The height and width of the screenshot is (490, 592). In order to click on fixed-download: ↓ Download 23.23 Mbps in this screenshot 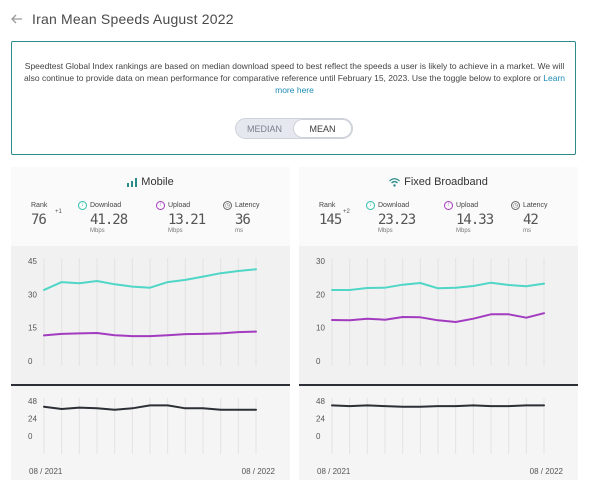, I will do `click(391, 217)`.